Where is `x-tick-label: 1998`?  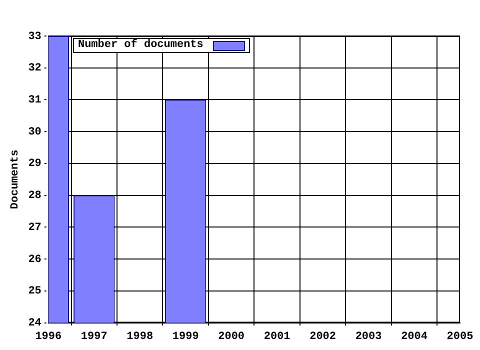
x-tick-label: 1998 is located at coordinates (140, 337).